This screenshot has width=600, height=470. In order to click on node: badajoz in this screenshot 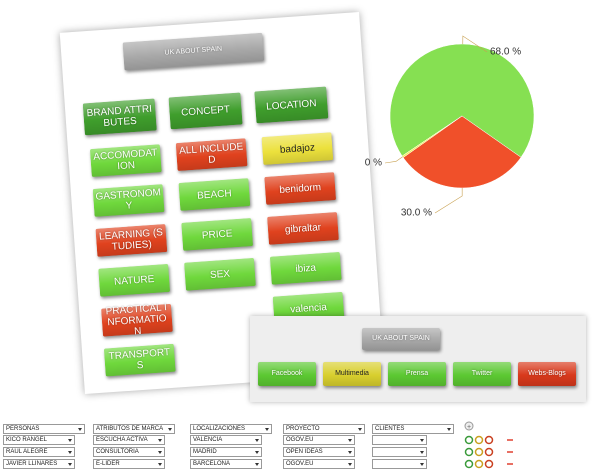, I will do `click(297, 149)`.